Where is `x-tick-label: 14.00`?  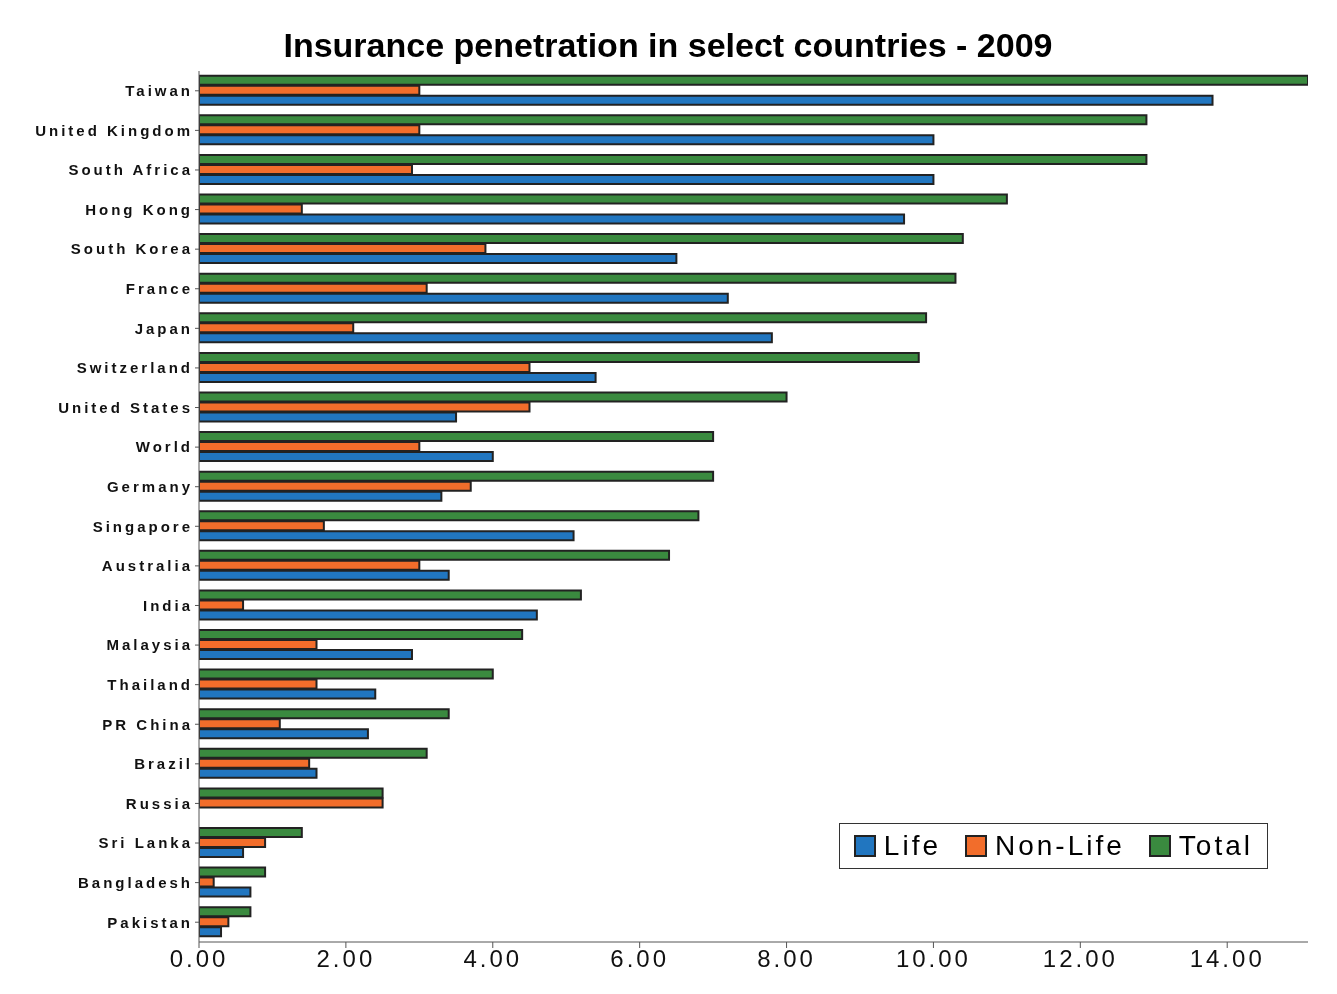 x-tick-label: 14.00 is located at coordinates (1227, 959).